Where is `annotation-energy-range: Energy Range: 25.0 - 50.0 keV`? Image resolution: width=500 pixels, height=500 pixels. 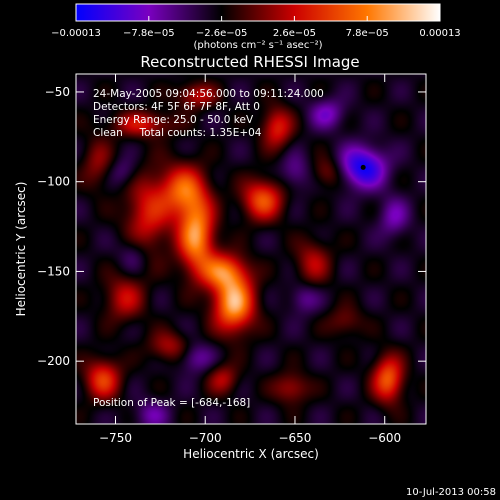
annotation-energy-range: Energy Range: 25.0 - 50.0 keV is located at coordinates (173, 120).